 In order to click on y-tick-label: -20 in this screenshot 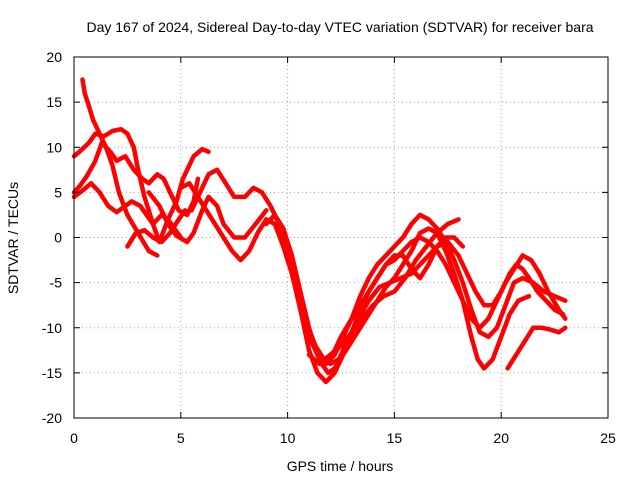, I will do `click(52, 418)`.